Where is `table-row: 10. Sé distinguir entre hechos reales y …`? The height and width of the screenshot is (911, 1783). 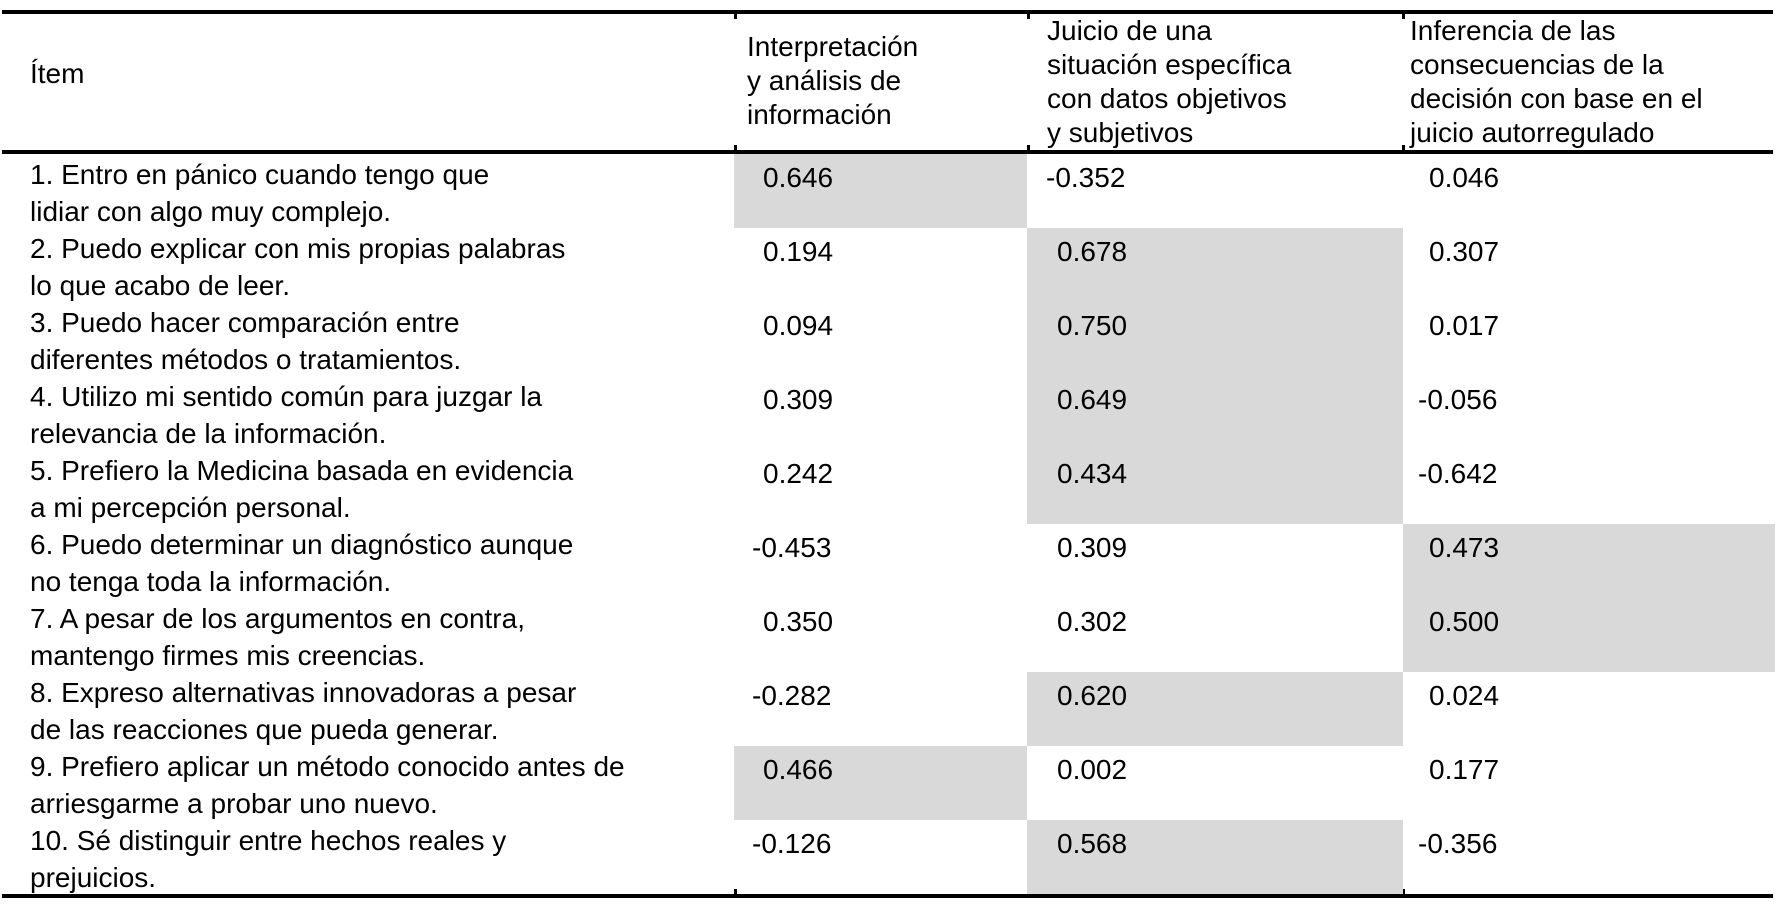 table-row: 10. Sé distinguir entre hechos reales y … is located at coordinates (891, 857).